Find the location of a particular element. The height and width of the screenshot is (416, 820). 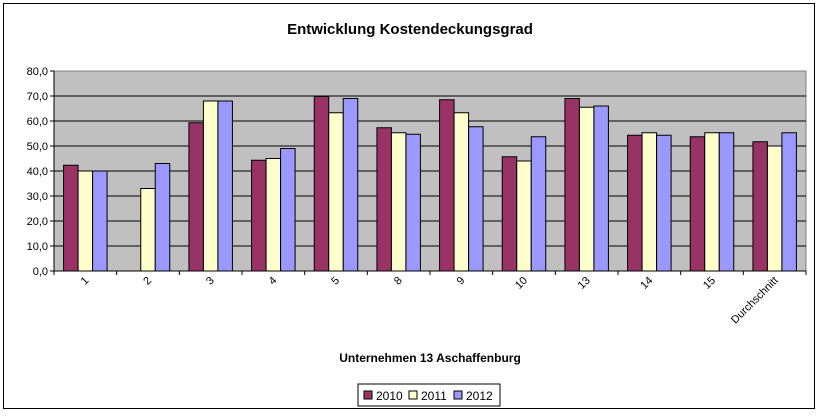

x-tick-label: 8 is located at coordinates (398, 281).